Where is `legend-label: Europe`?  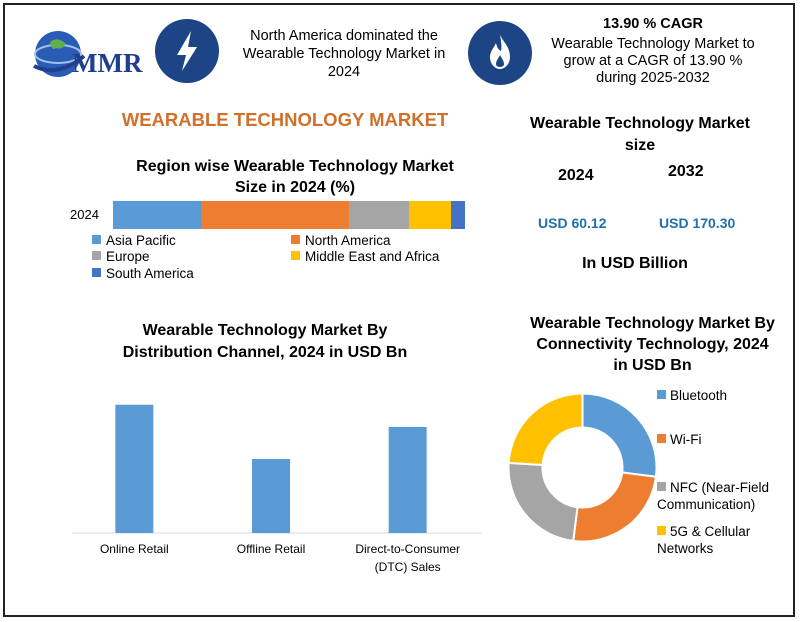
legend-label: Europe is located at coordinates (128, 256).